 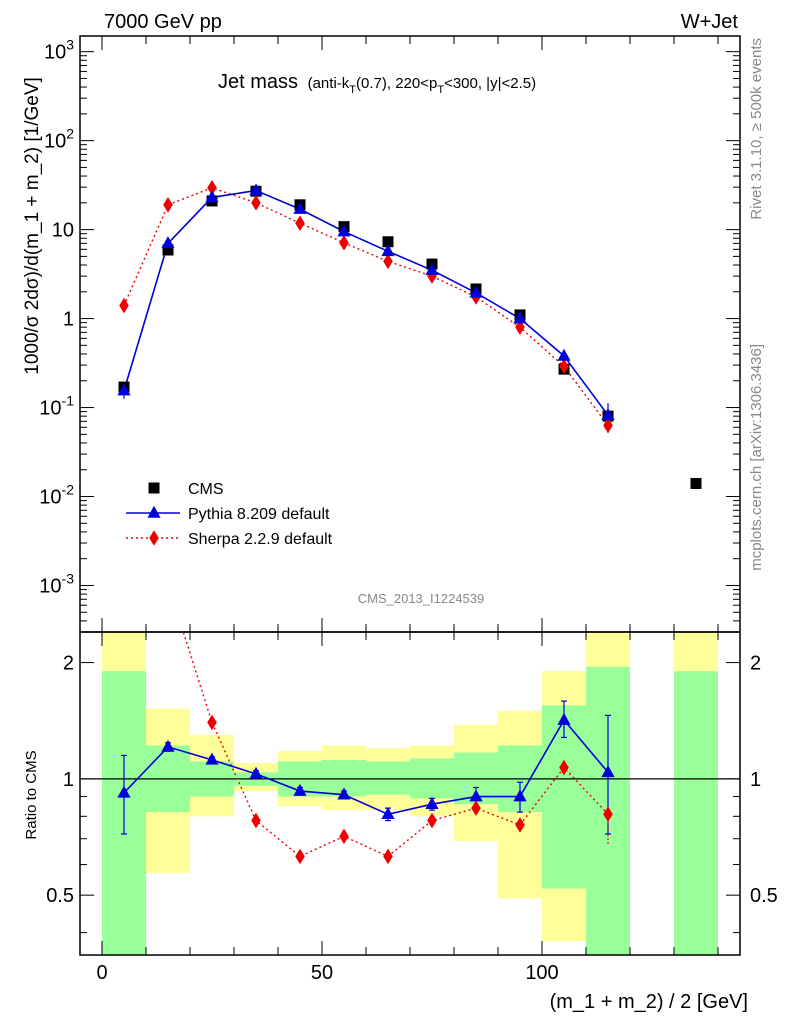 What do you see at coordinates (755, 780) in the screenshot?
I see `ratio-ytick-label-right-1: 1` at bounding box center [755, 780].